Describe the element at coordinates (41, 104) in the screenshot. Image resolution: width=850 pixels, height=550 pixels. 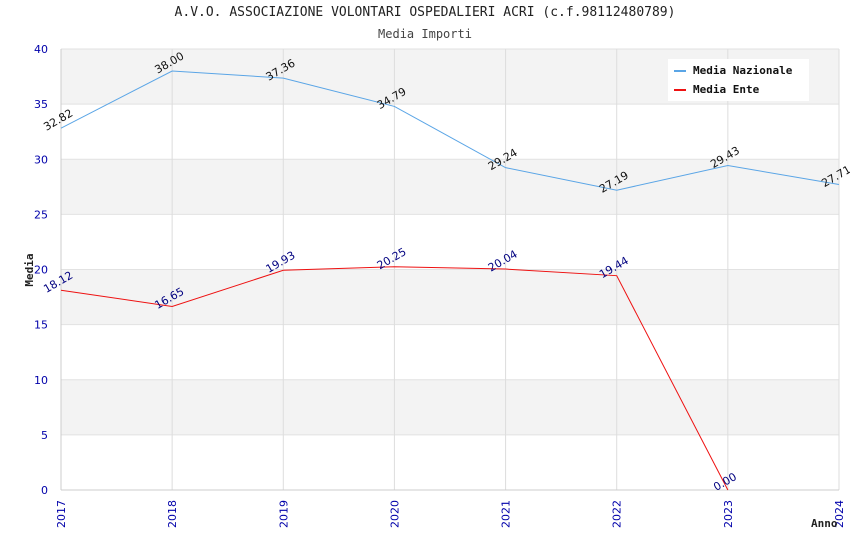
I see `y-tick-label: 35` at that location.